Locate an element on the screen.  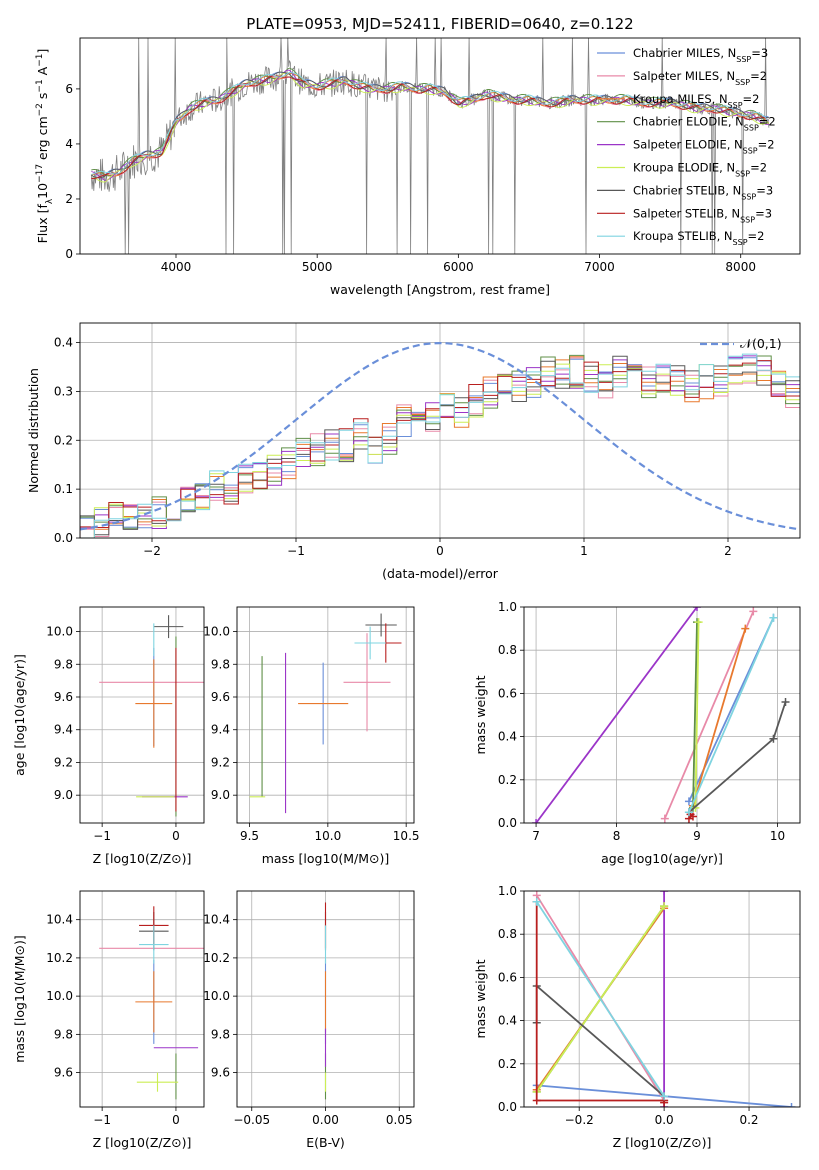
legend-entry: Salpeter STELIB, NSSP=3 is located at coordinates (702, 215).